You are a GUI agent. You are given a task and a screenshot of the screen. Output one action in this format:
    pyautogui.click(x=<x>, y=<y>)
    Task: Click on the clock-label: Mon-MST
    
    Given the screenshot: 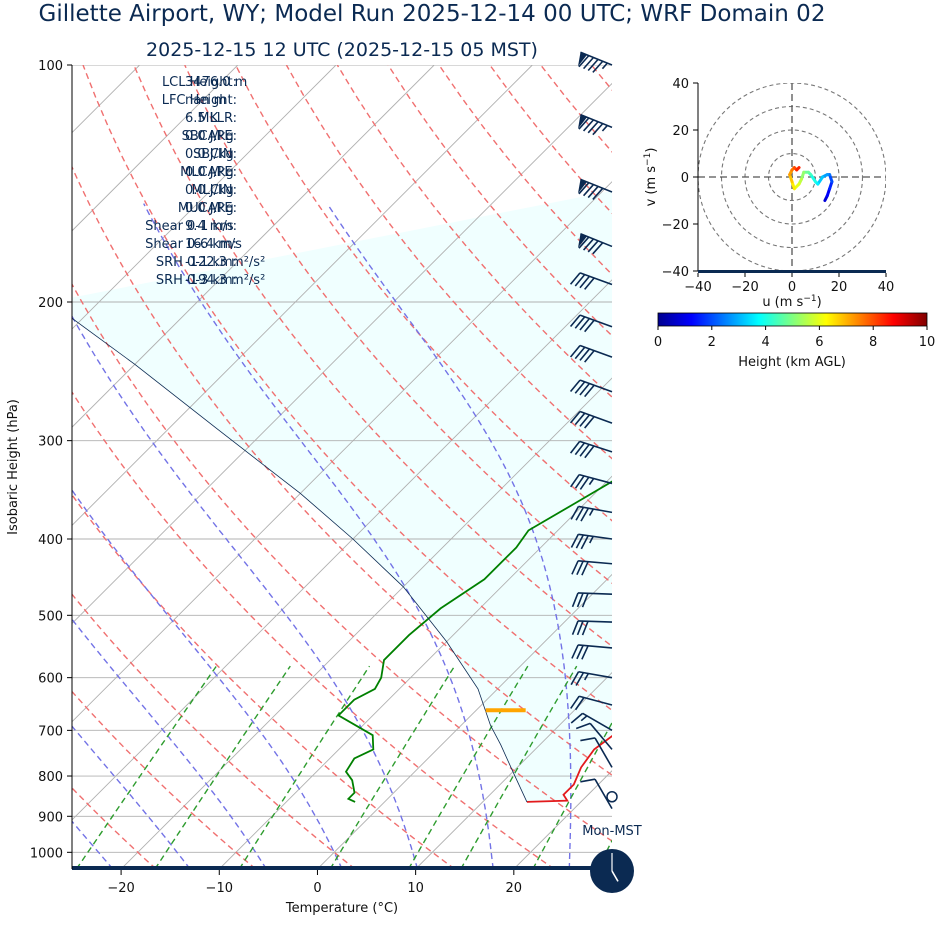 What is the action you would take?
    pyautogui.click(x=612, y=831)
    